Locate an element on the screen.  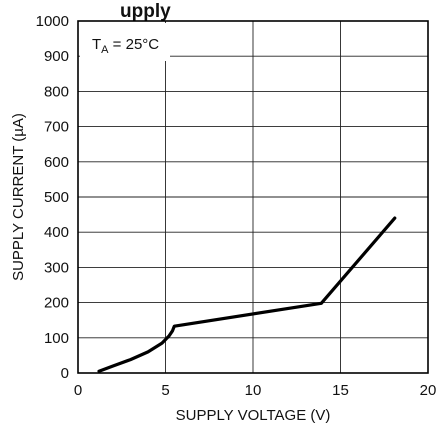
annotation-background is located at coordinates (125, 42).